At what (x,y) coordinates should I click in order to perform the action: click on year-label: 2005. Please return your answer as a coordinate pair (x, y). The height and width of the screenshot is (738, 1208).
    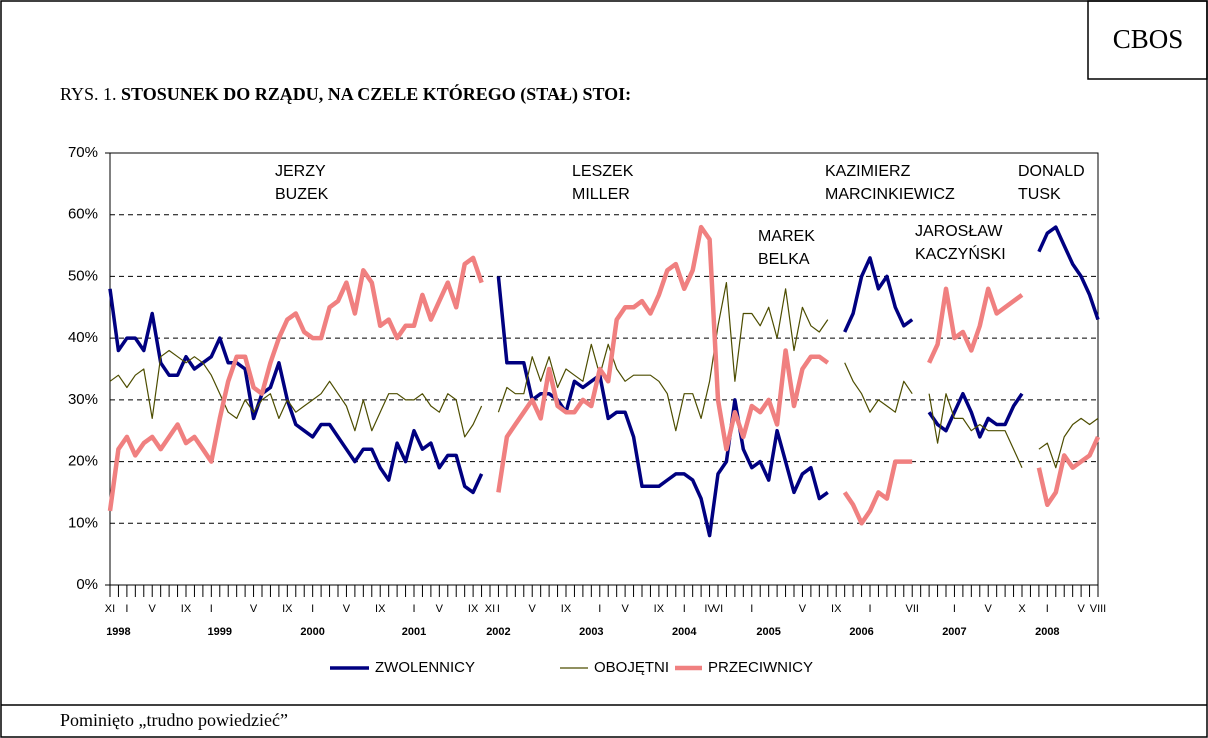
    Looking at the image, I should click on (768, 632).